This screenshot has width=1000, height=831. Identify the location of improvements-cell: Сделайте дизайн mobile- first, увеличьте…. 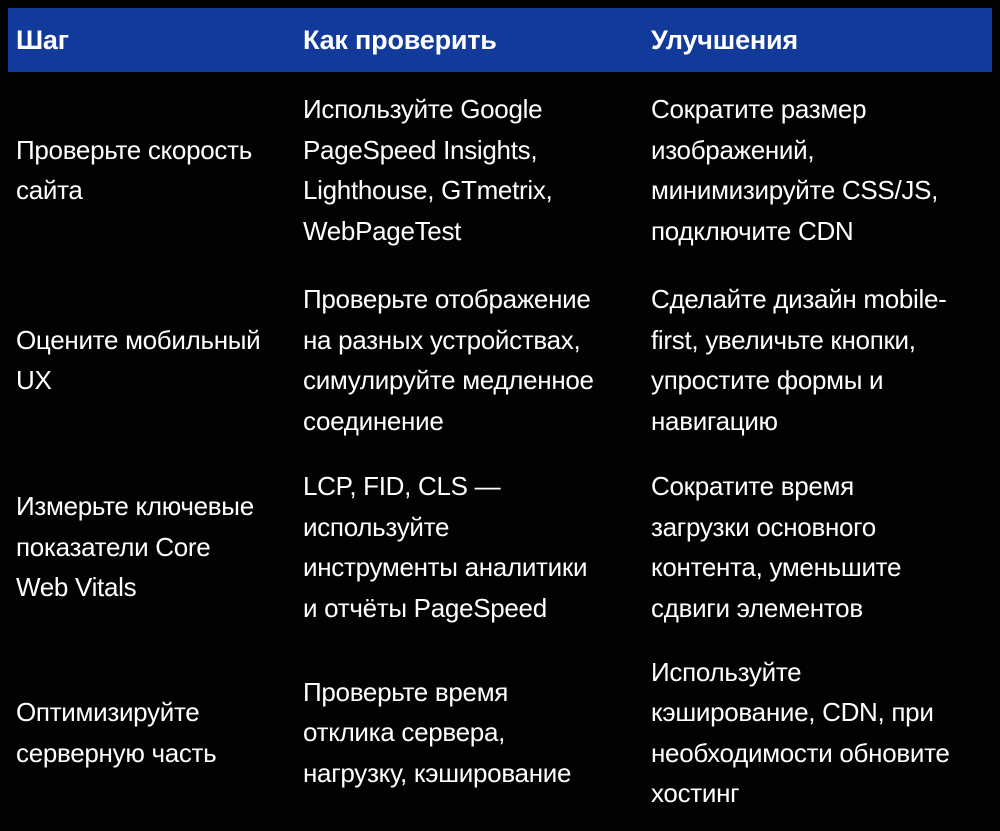
(819, 360).